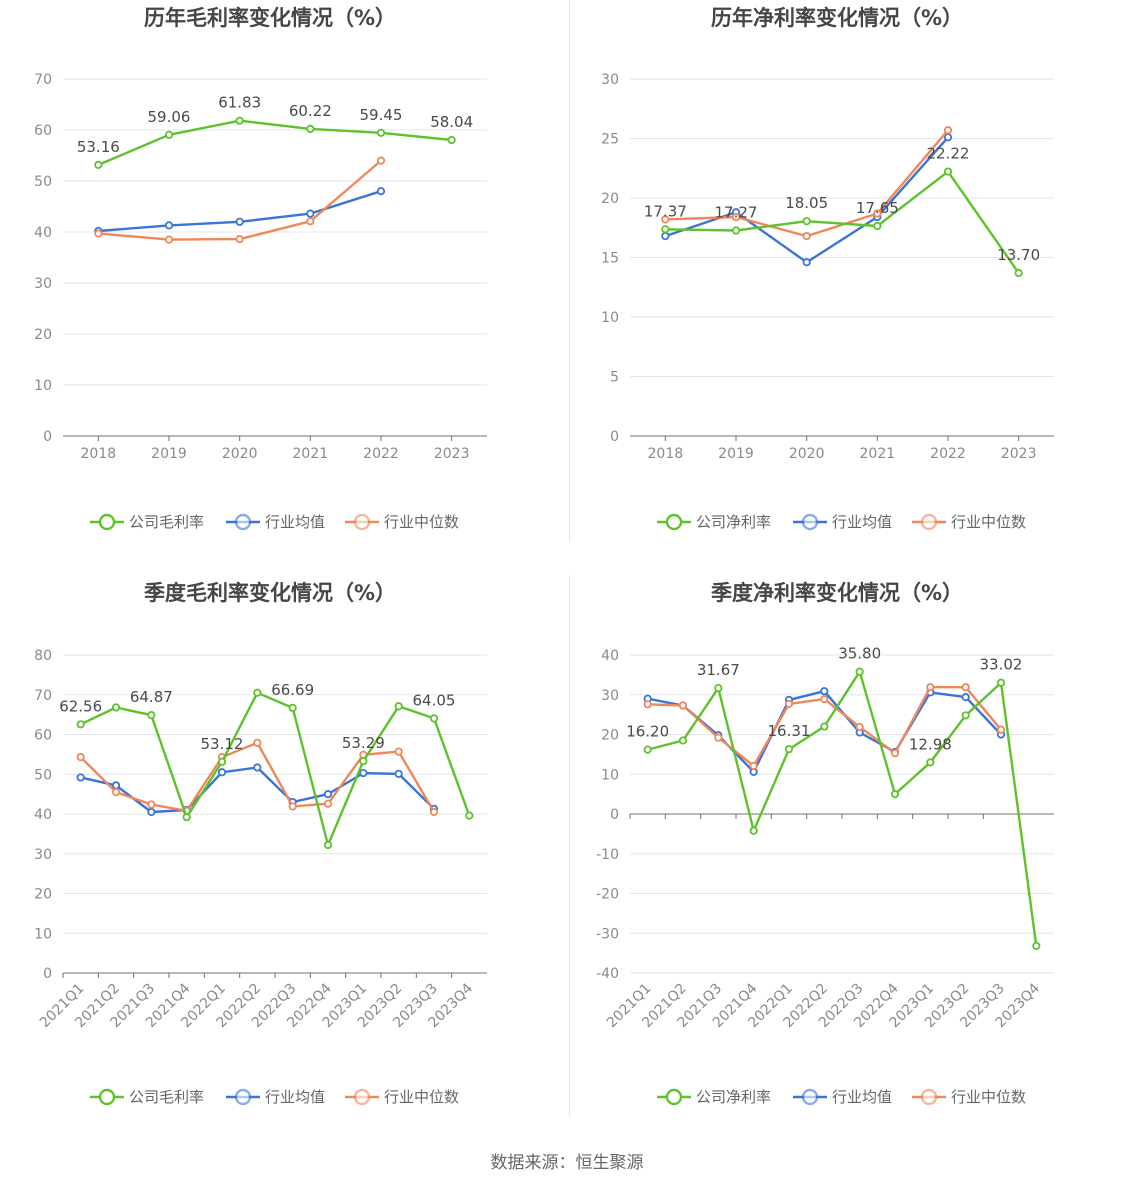 This screenshot has width=1134, height=1188. I want to click on data-label: 53.29, so click(363, 743).